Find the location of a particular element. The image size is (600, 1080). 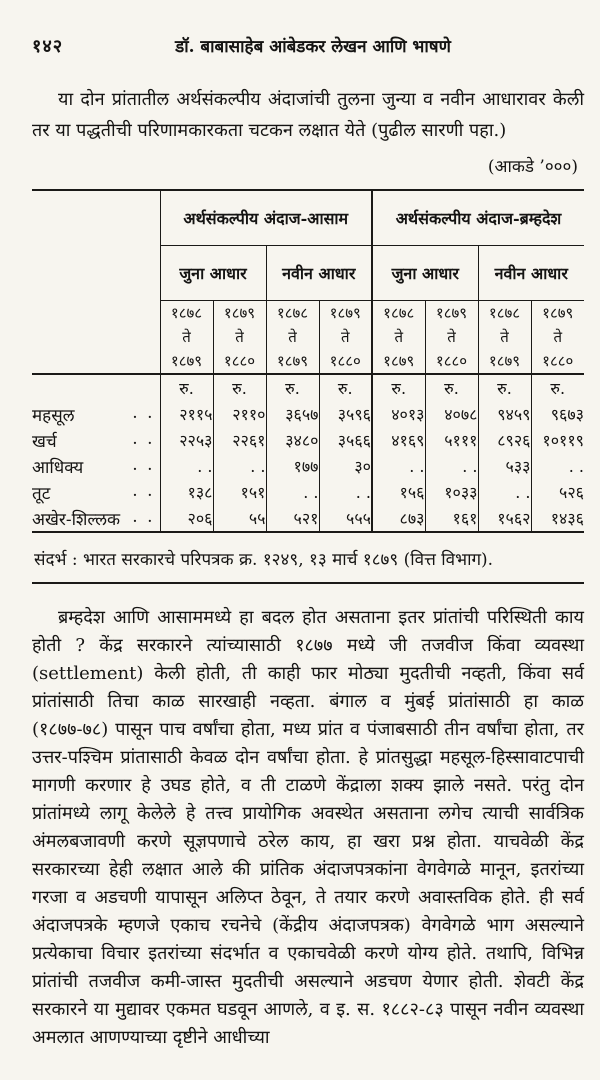

table-stub-cell is located at coordinates (96, 282).